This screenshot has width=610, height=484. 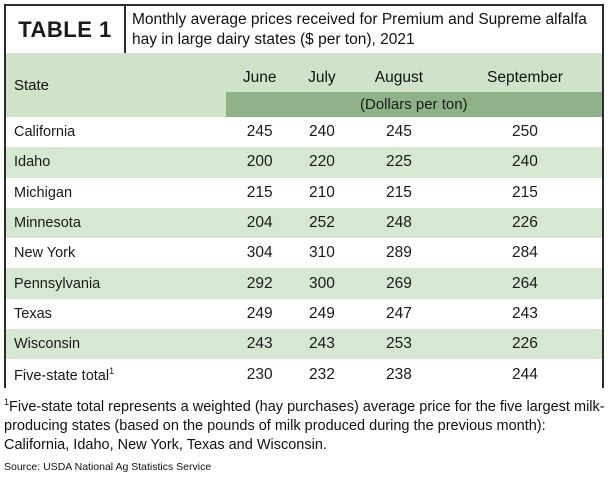 I want to click on price-cell: 225, so click(x=398, y=162).